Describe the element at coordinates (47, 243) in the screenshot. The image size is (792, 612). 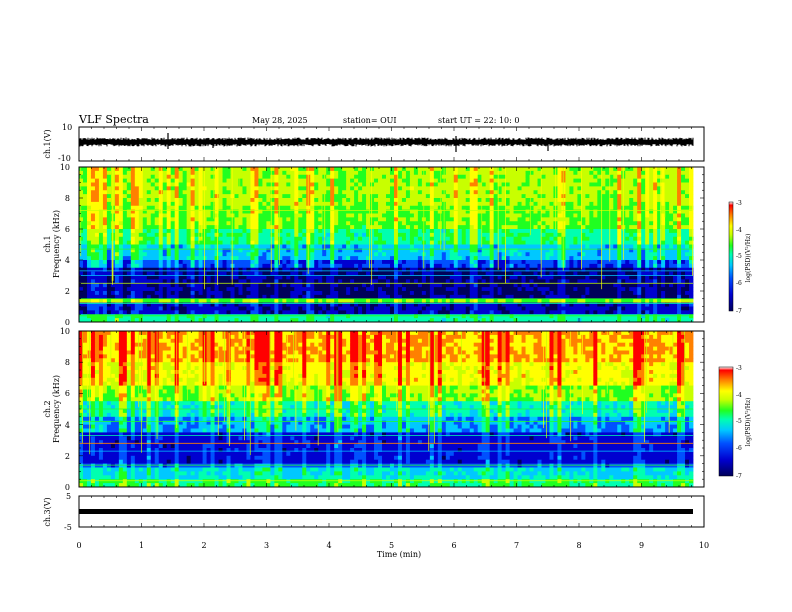
I see `ch1-spectrogram-ylabel: ch.1` at that location.